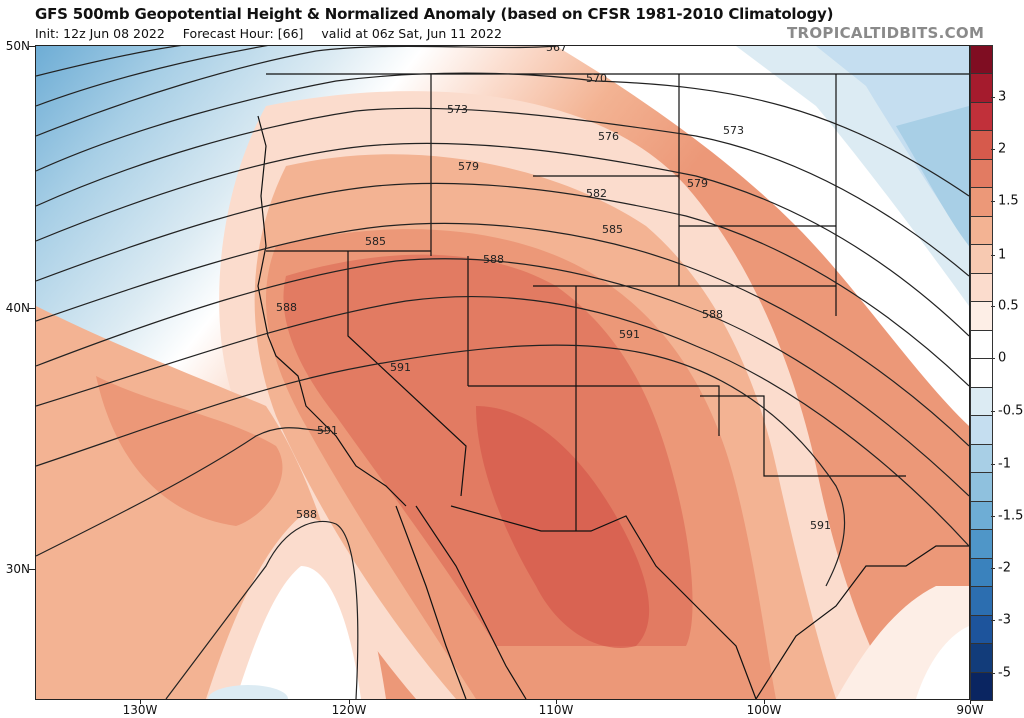  Describe the element at coordinates (189, 451) in the screenshot. I see `pacific-positive-core` at that location.